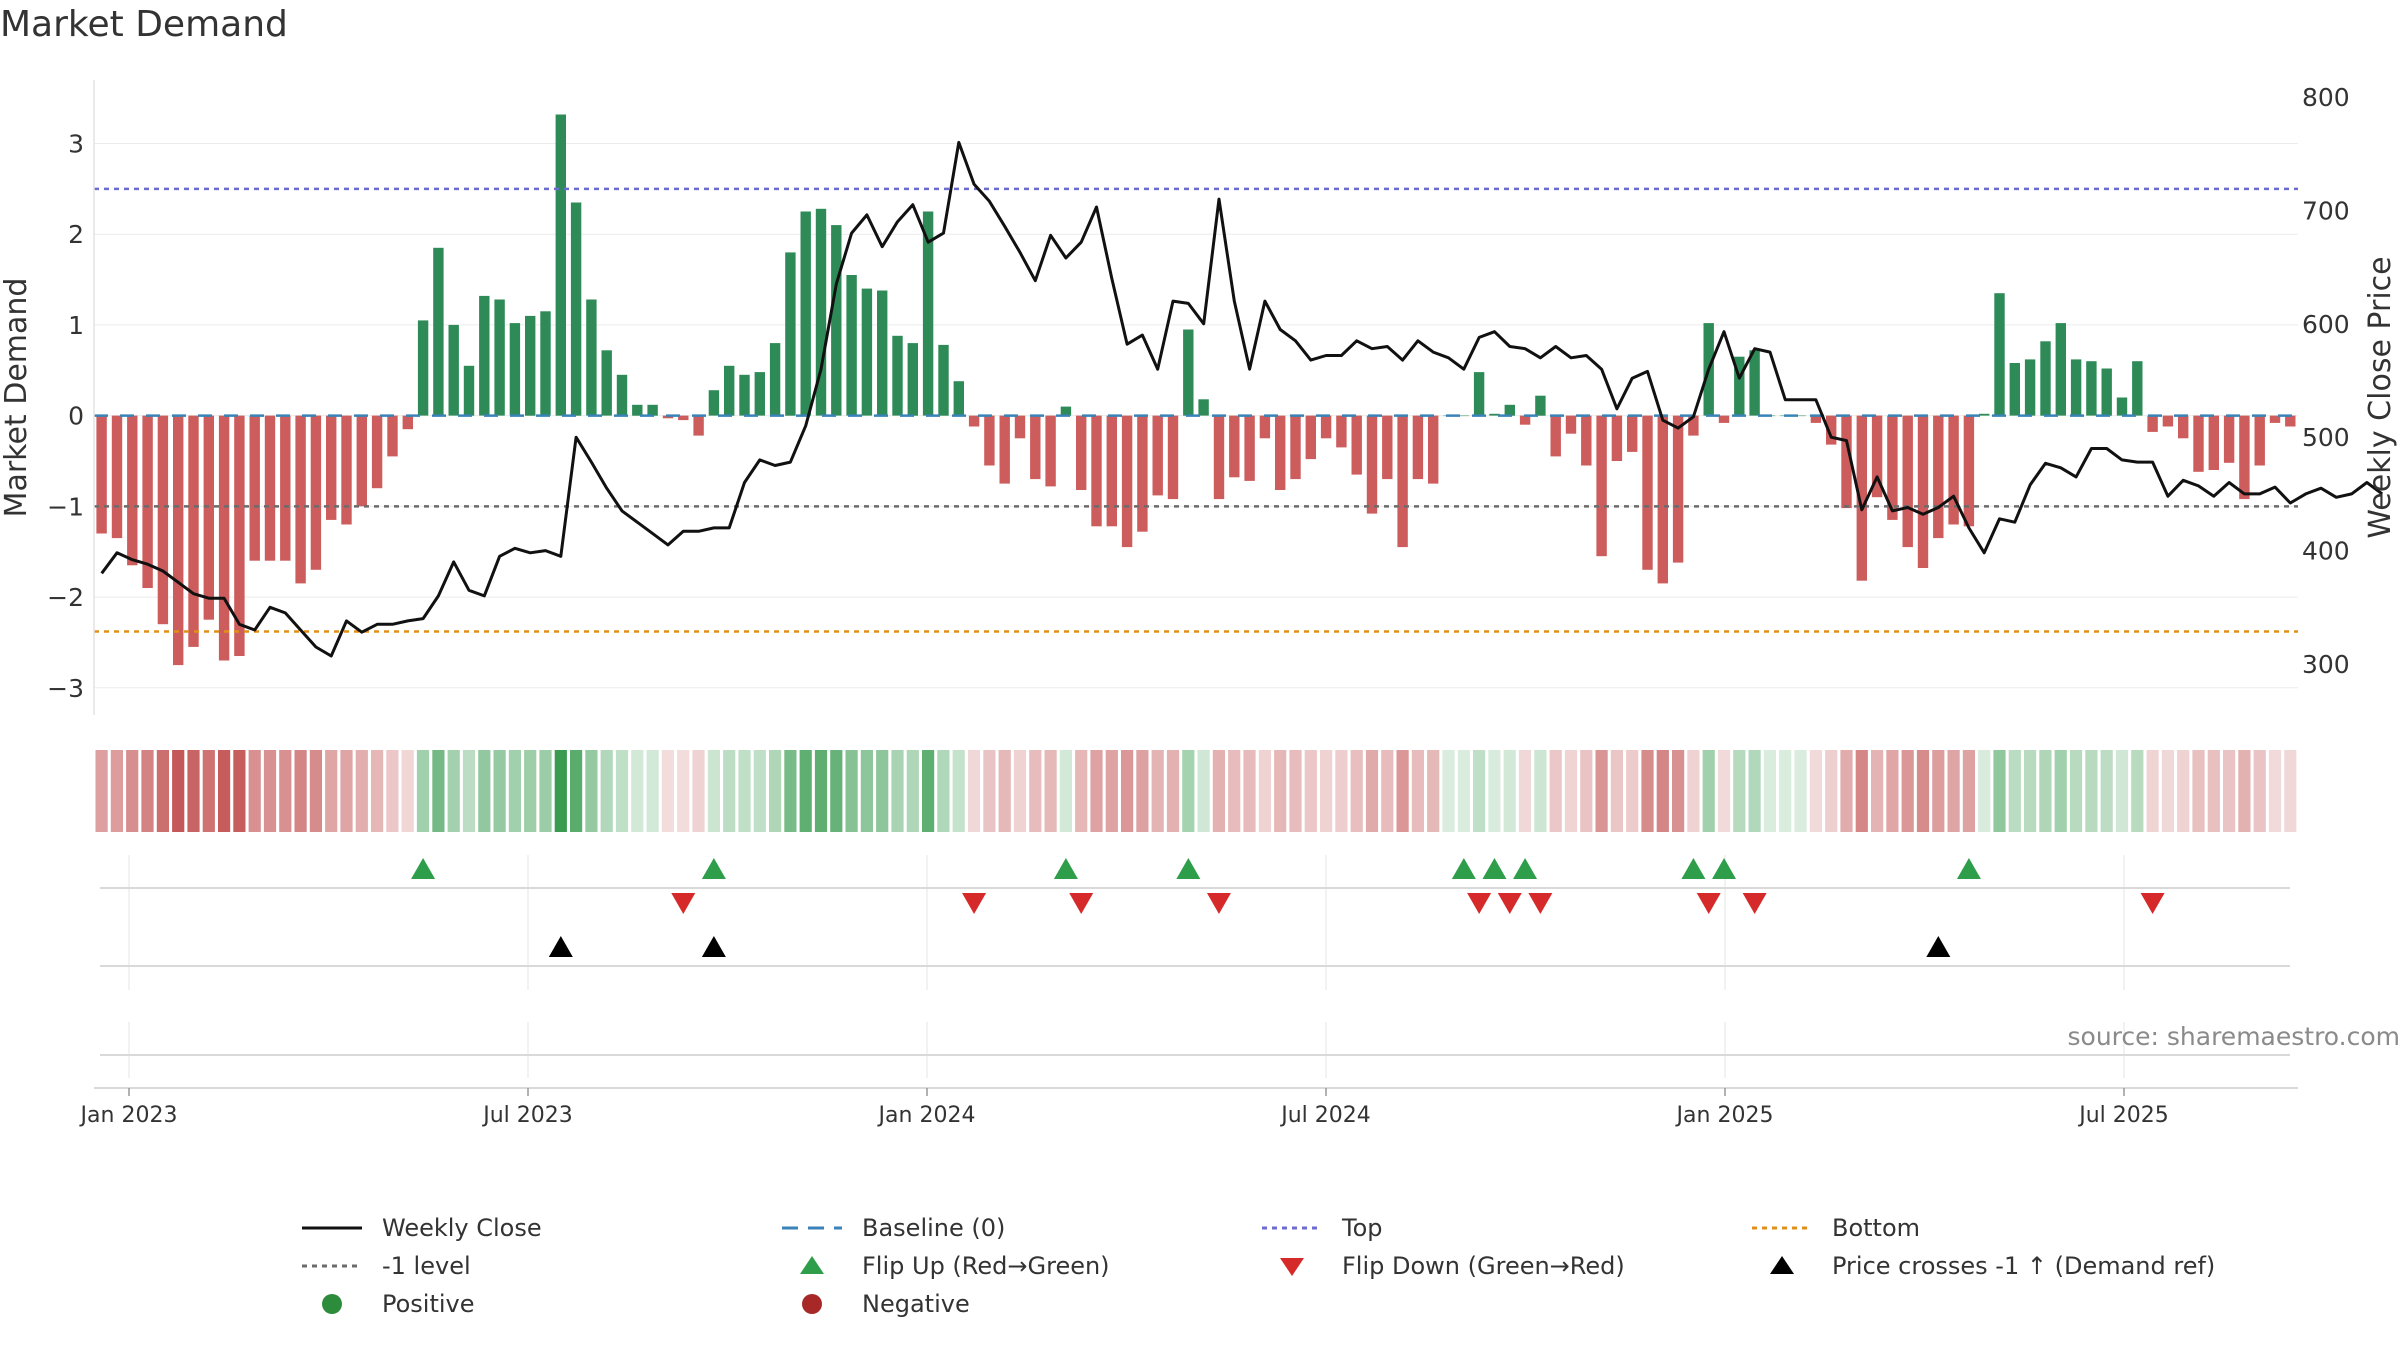 Image resolution: width=2400 pixels, height=1350 pixels. I want to click on legend-weekly-close: Weekly Close, so click(421, 1228).